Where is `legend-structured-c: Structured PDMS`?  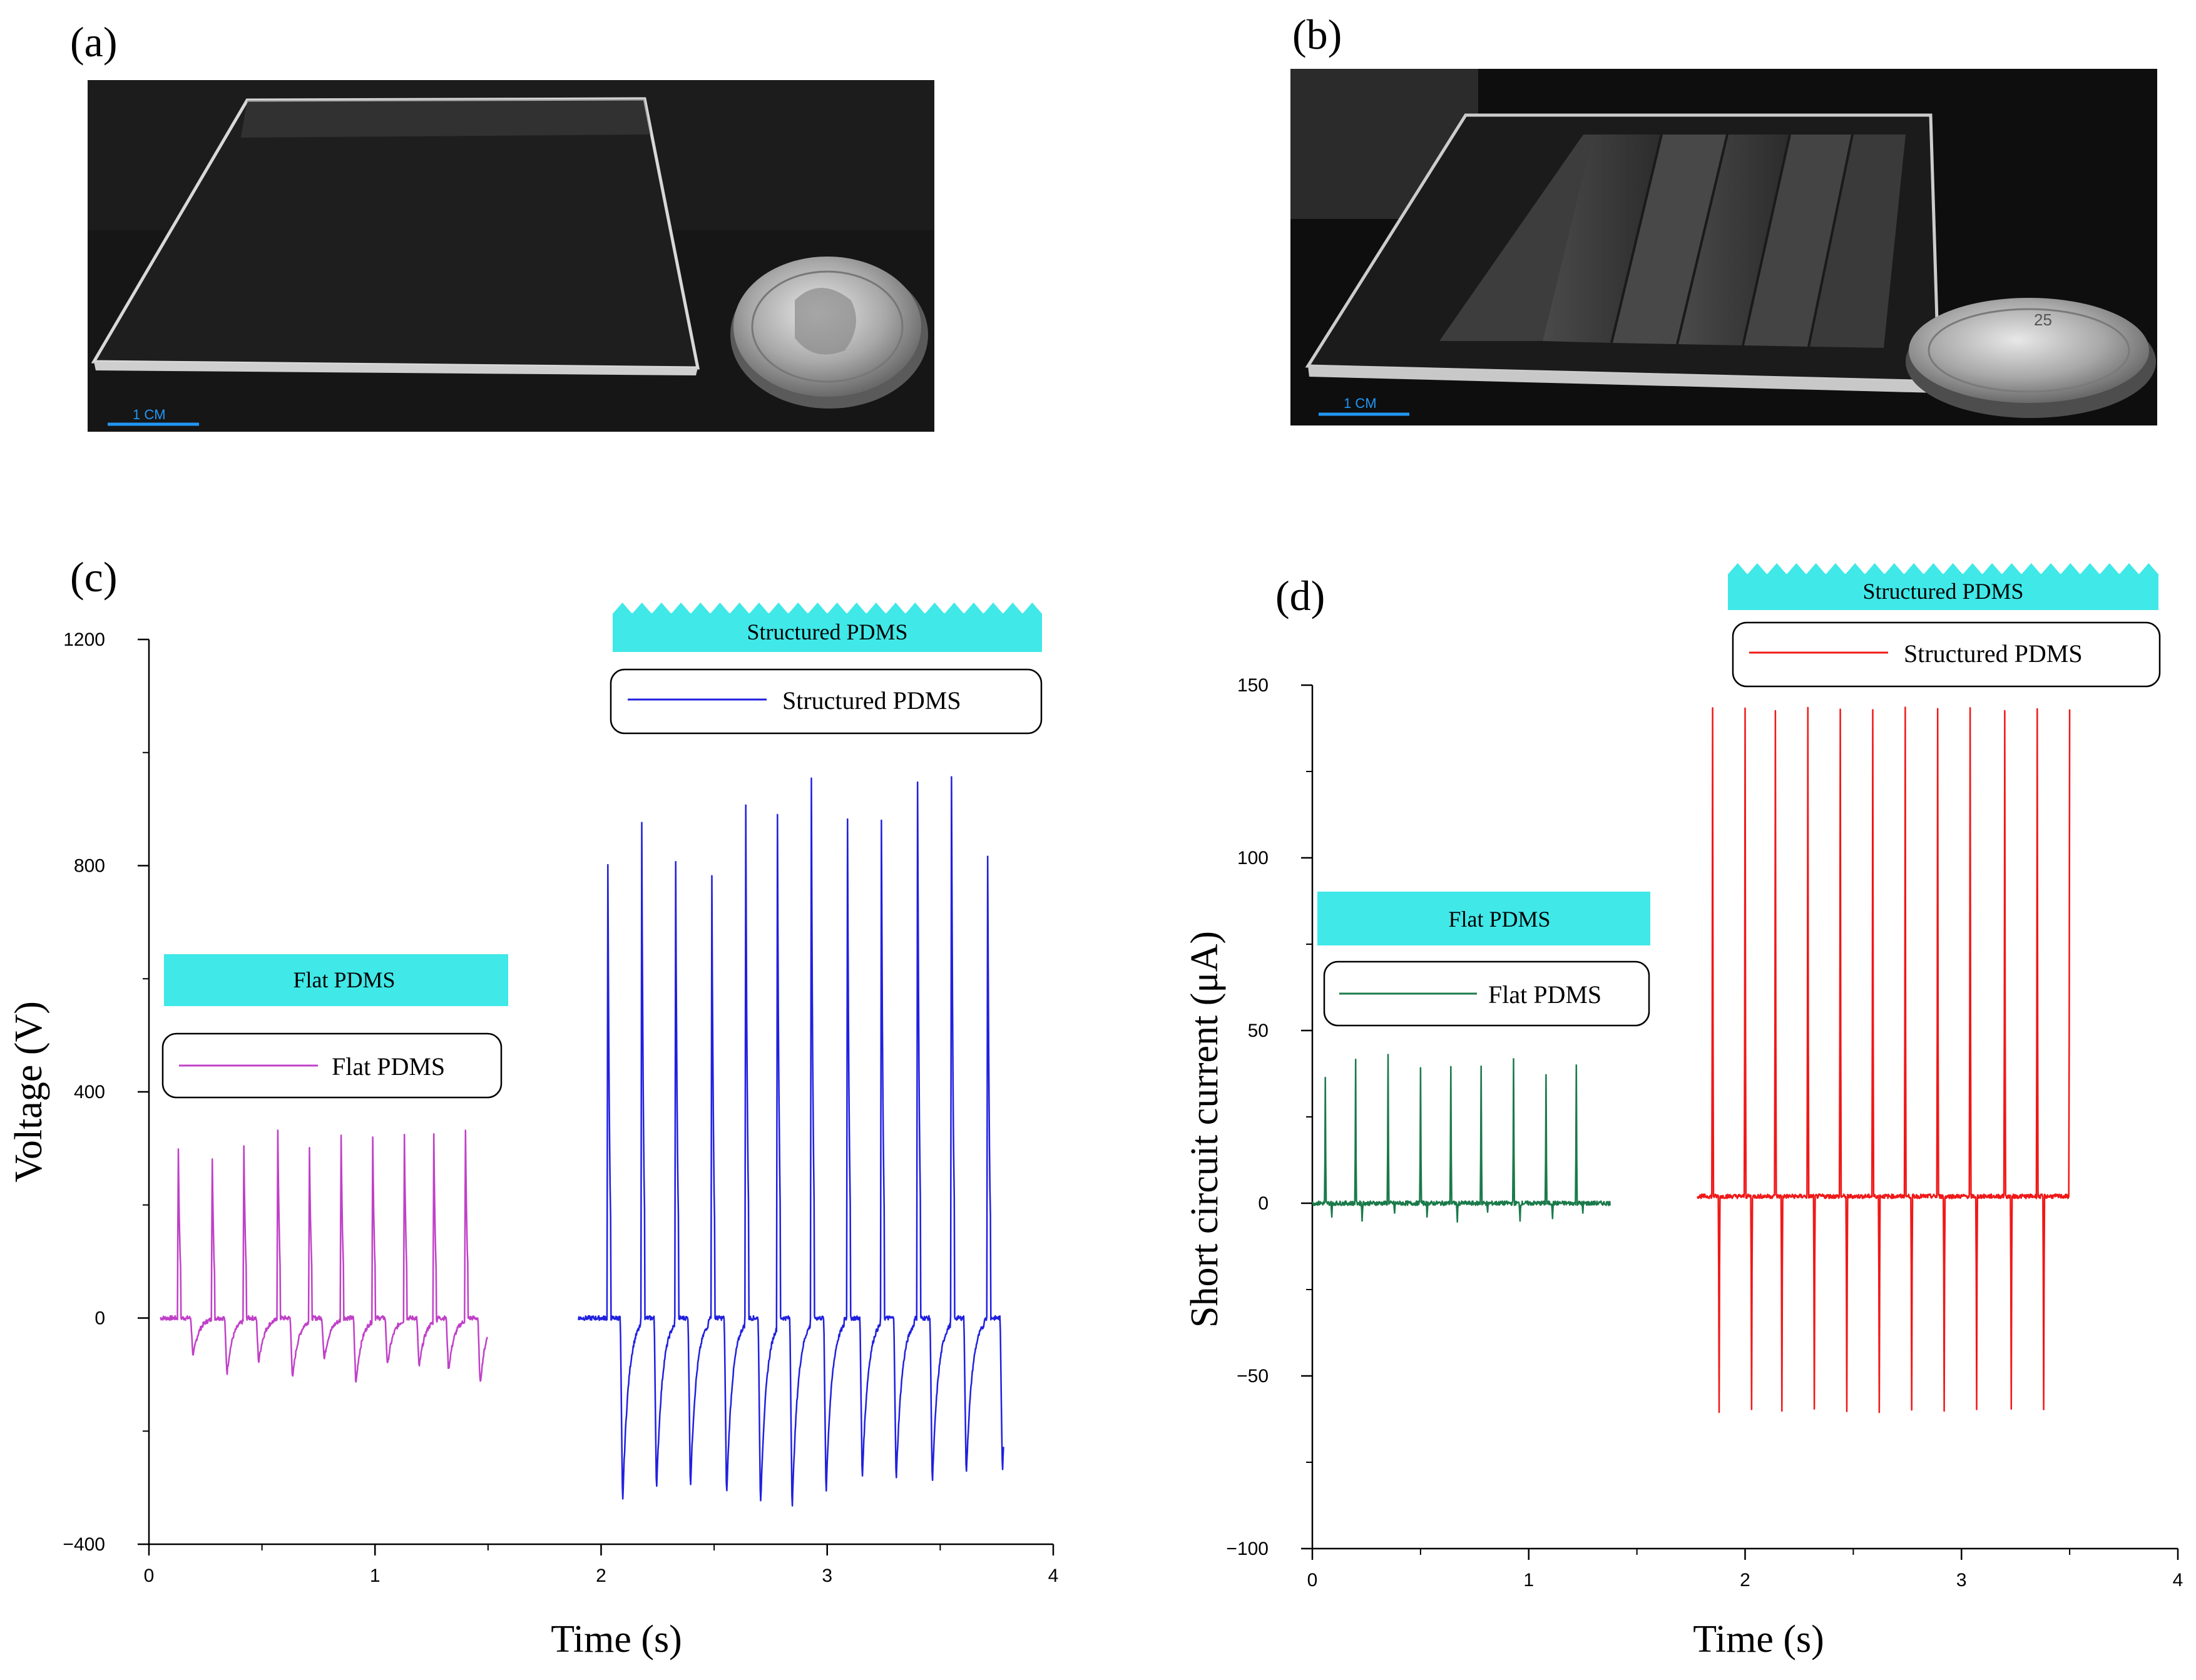
legend-structured-c: Structured PDMS is located at coordinates (826, 702).